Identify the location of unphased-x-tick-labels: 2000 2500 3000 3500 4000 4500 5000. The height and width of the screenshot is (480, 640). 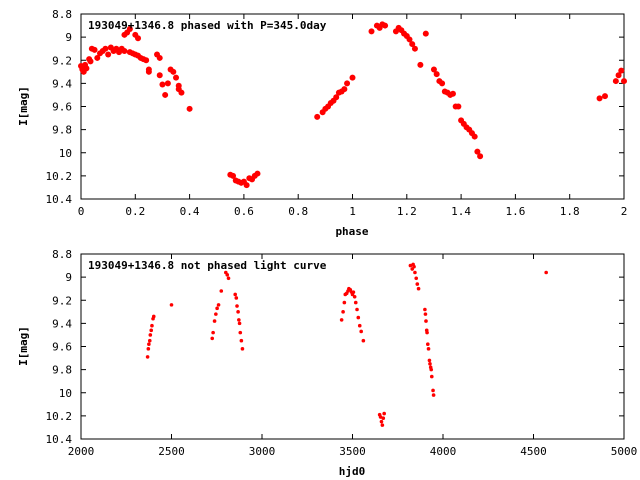
(353, 451).